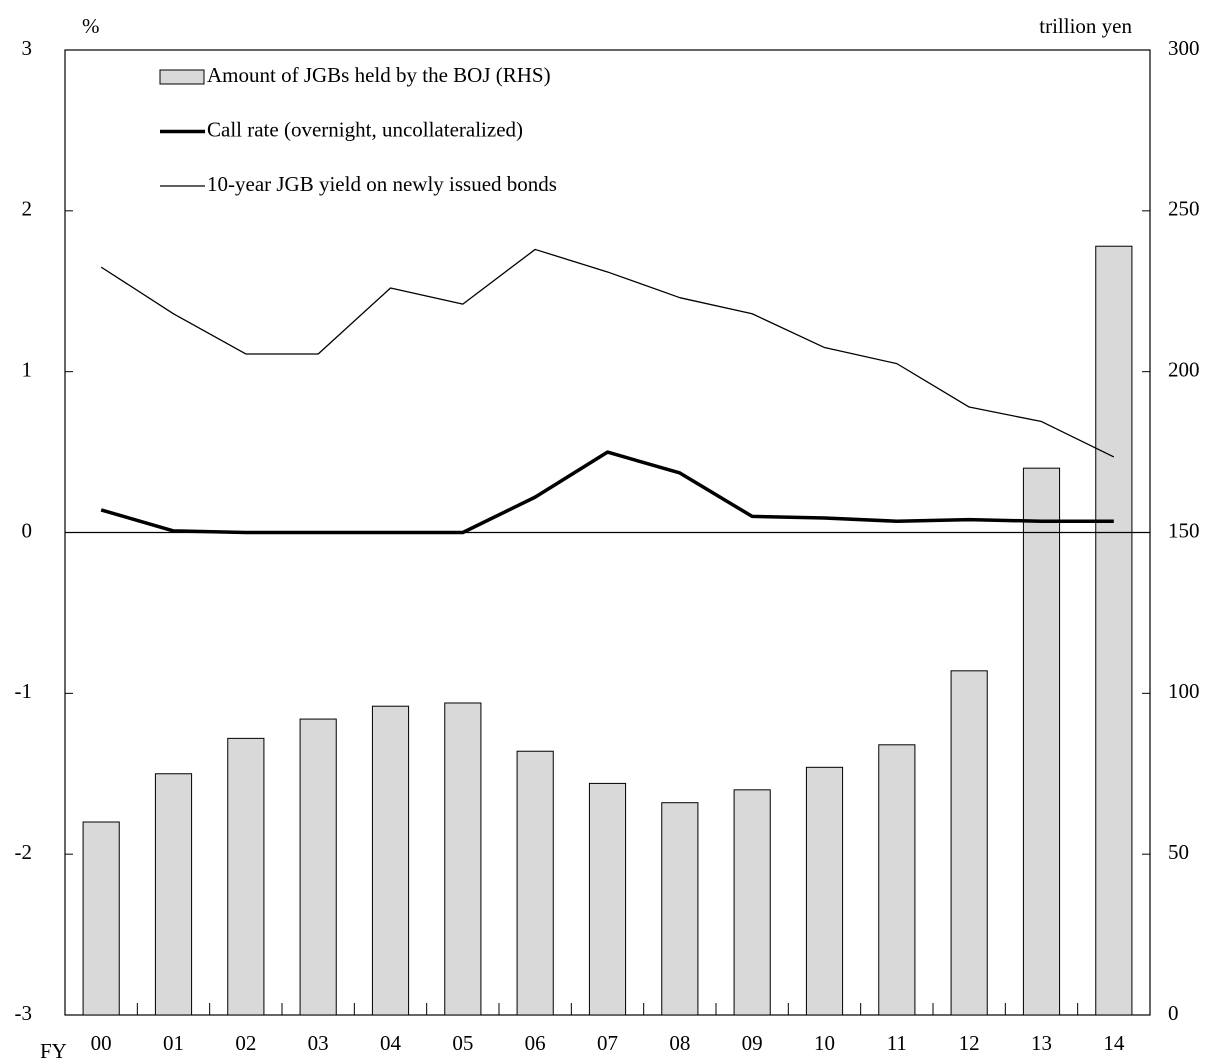 The width and height of the screenshot is (1215, 1063). What do you see at coordinates (101, 1043) in the screenshot?
I see `x-tick-label: 00` at bounding box center [101, 1043].